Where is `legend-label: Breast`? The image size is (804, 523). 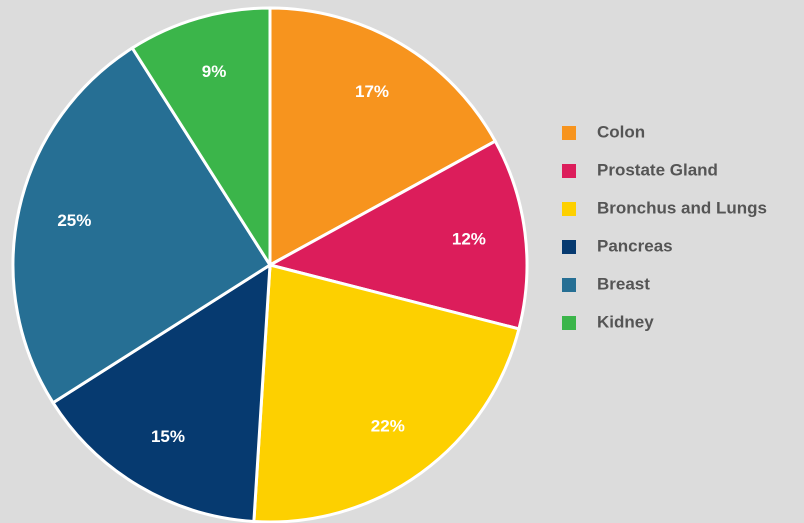
legend-label: Breast is located at coordinates (623, 283).